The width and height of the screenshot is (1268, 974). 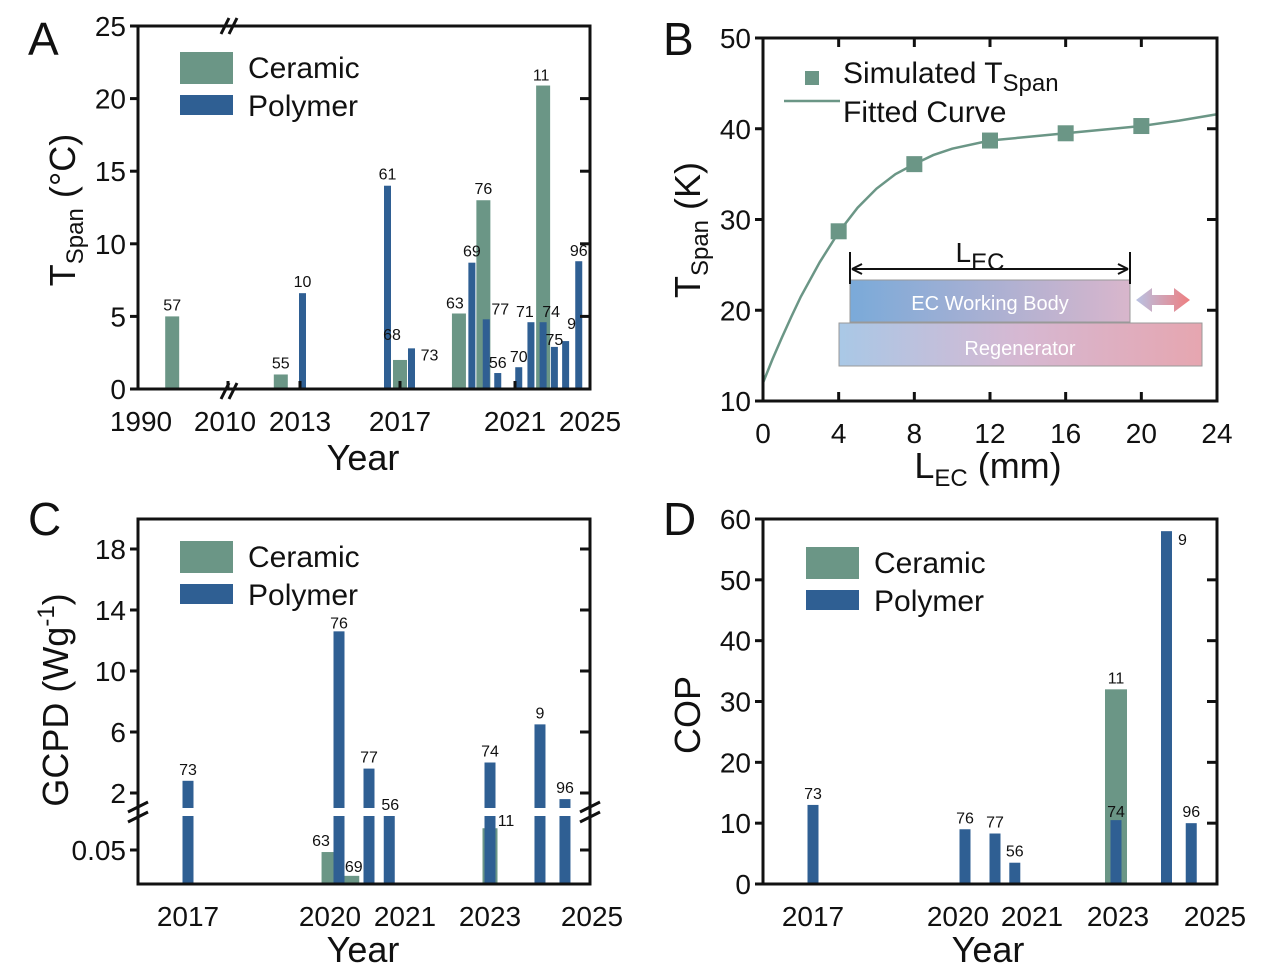 What do you see at coordinates (300, 421) in the screenshot?
I see `x-tick-label: 2013` at bounding box center [300, 421].